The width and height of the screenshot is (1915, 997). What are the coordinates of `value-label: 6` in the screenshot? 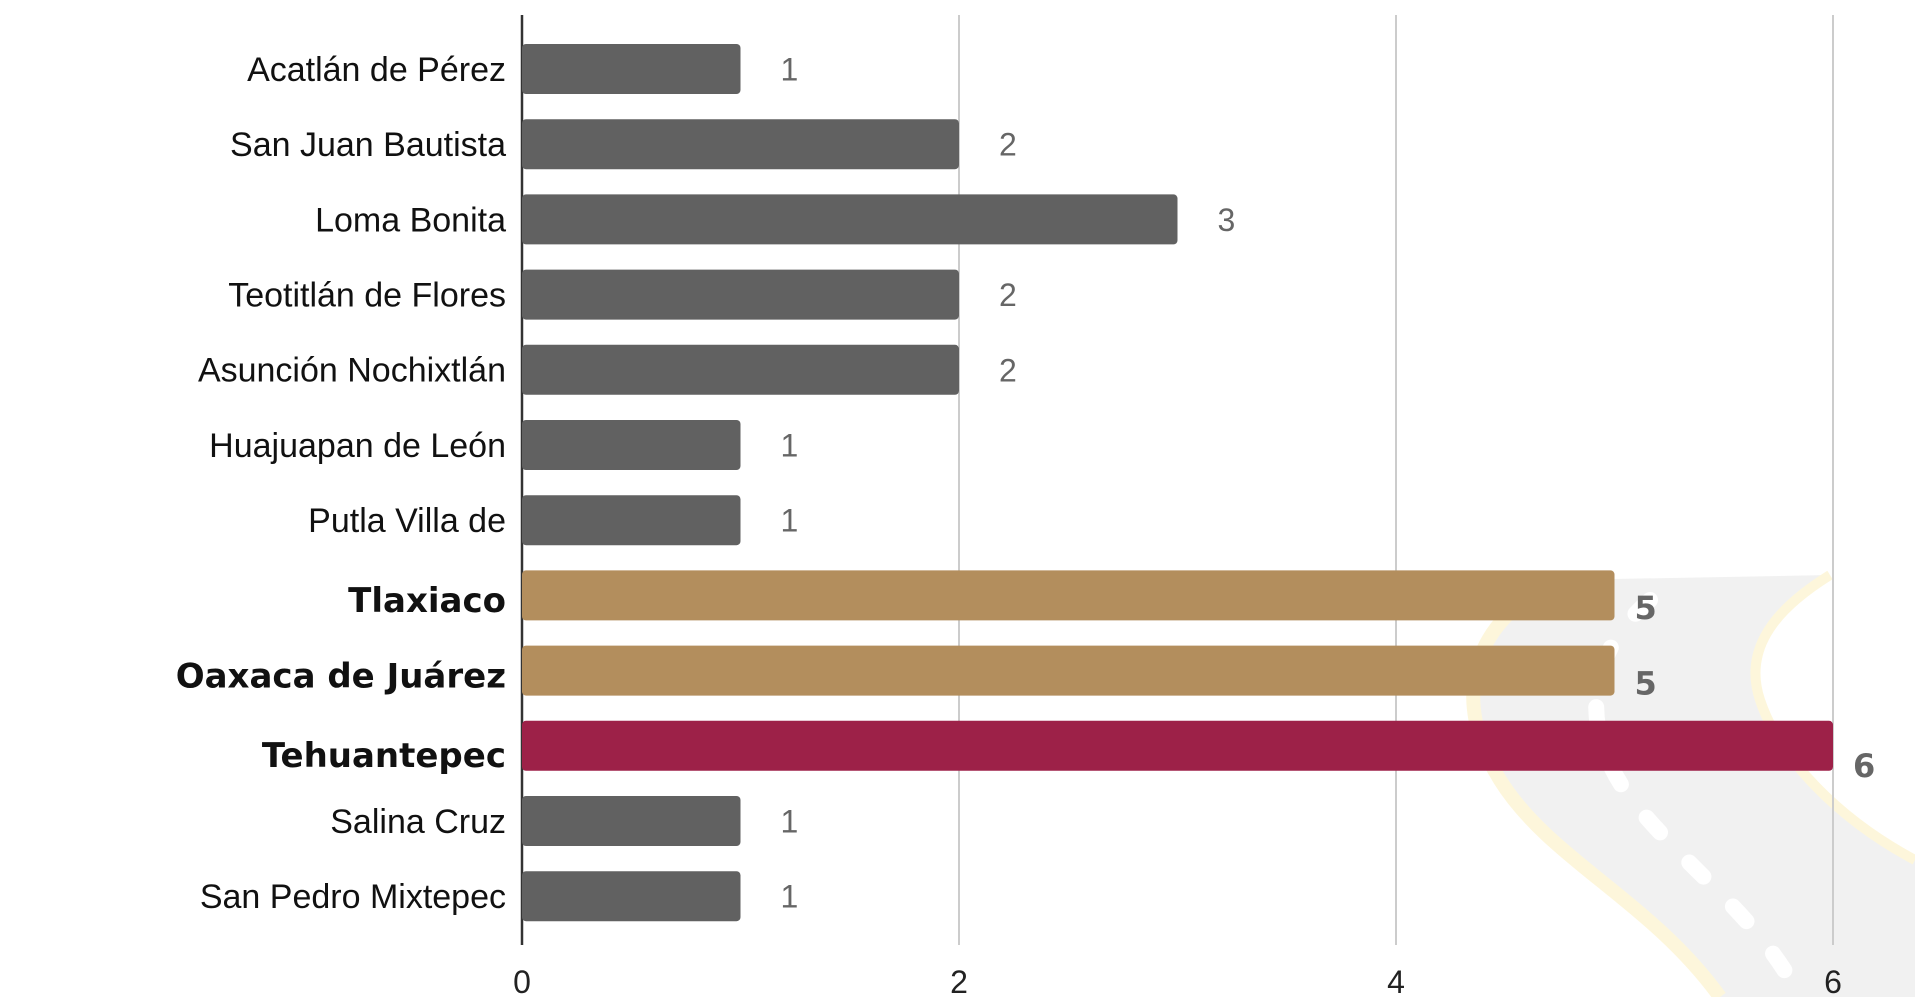 It's located at (1864, 766).